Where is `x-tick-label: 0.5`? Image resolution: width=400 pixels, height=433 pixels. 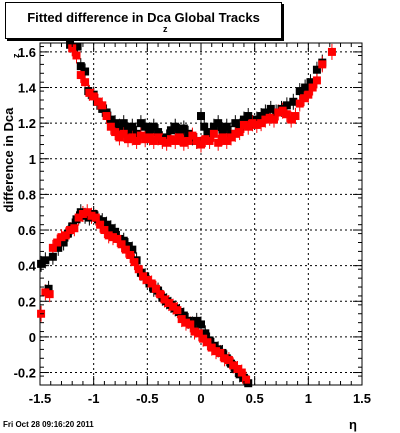
x-tick-label: 0.5 is located at coordinates (255, 398).